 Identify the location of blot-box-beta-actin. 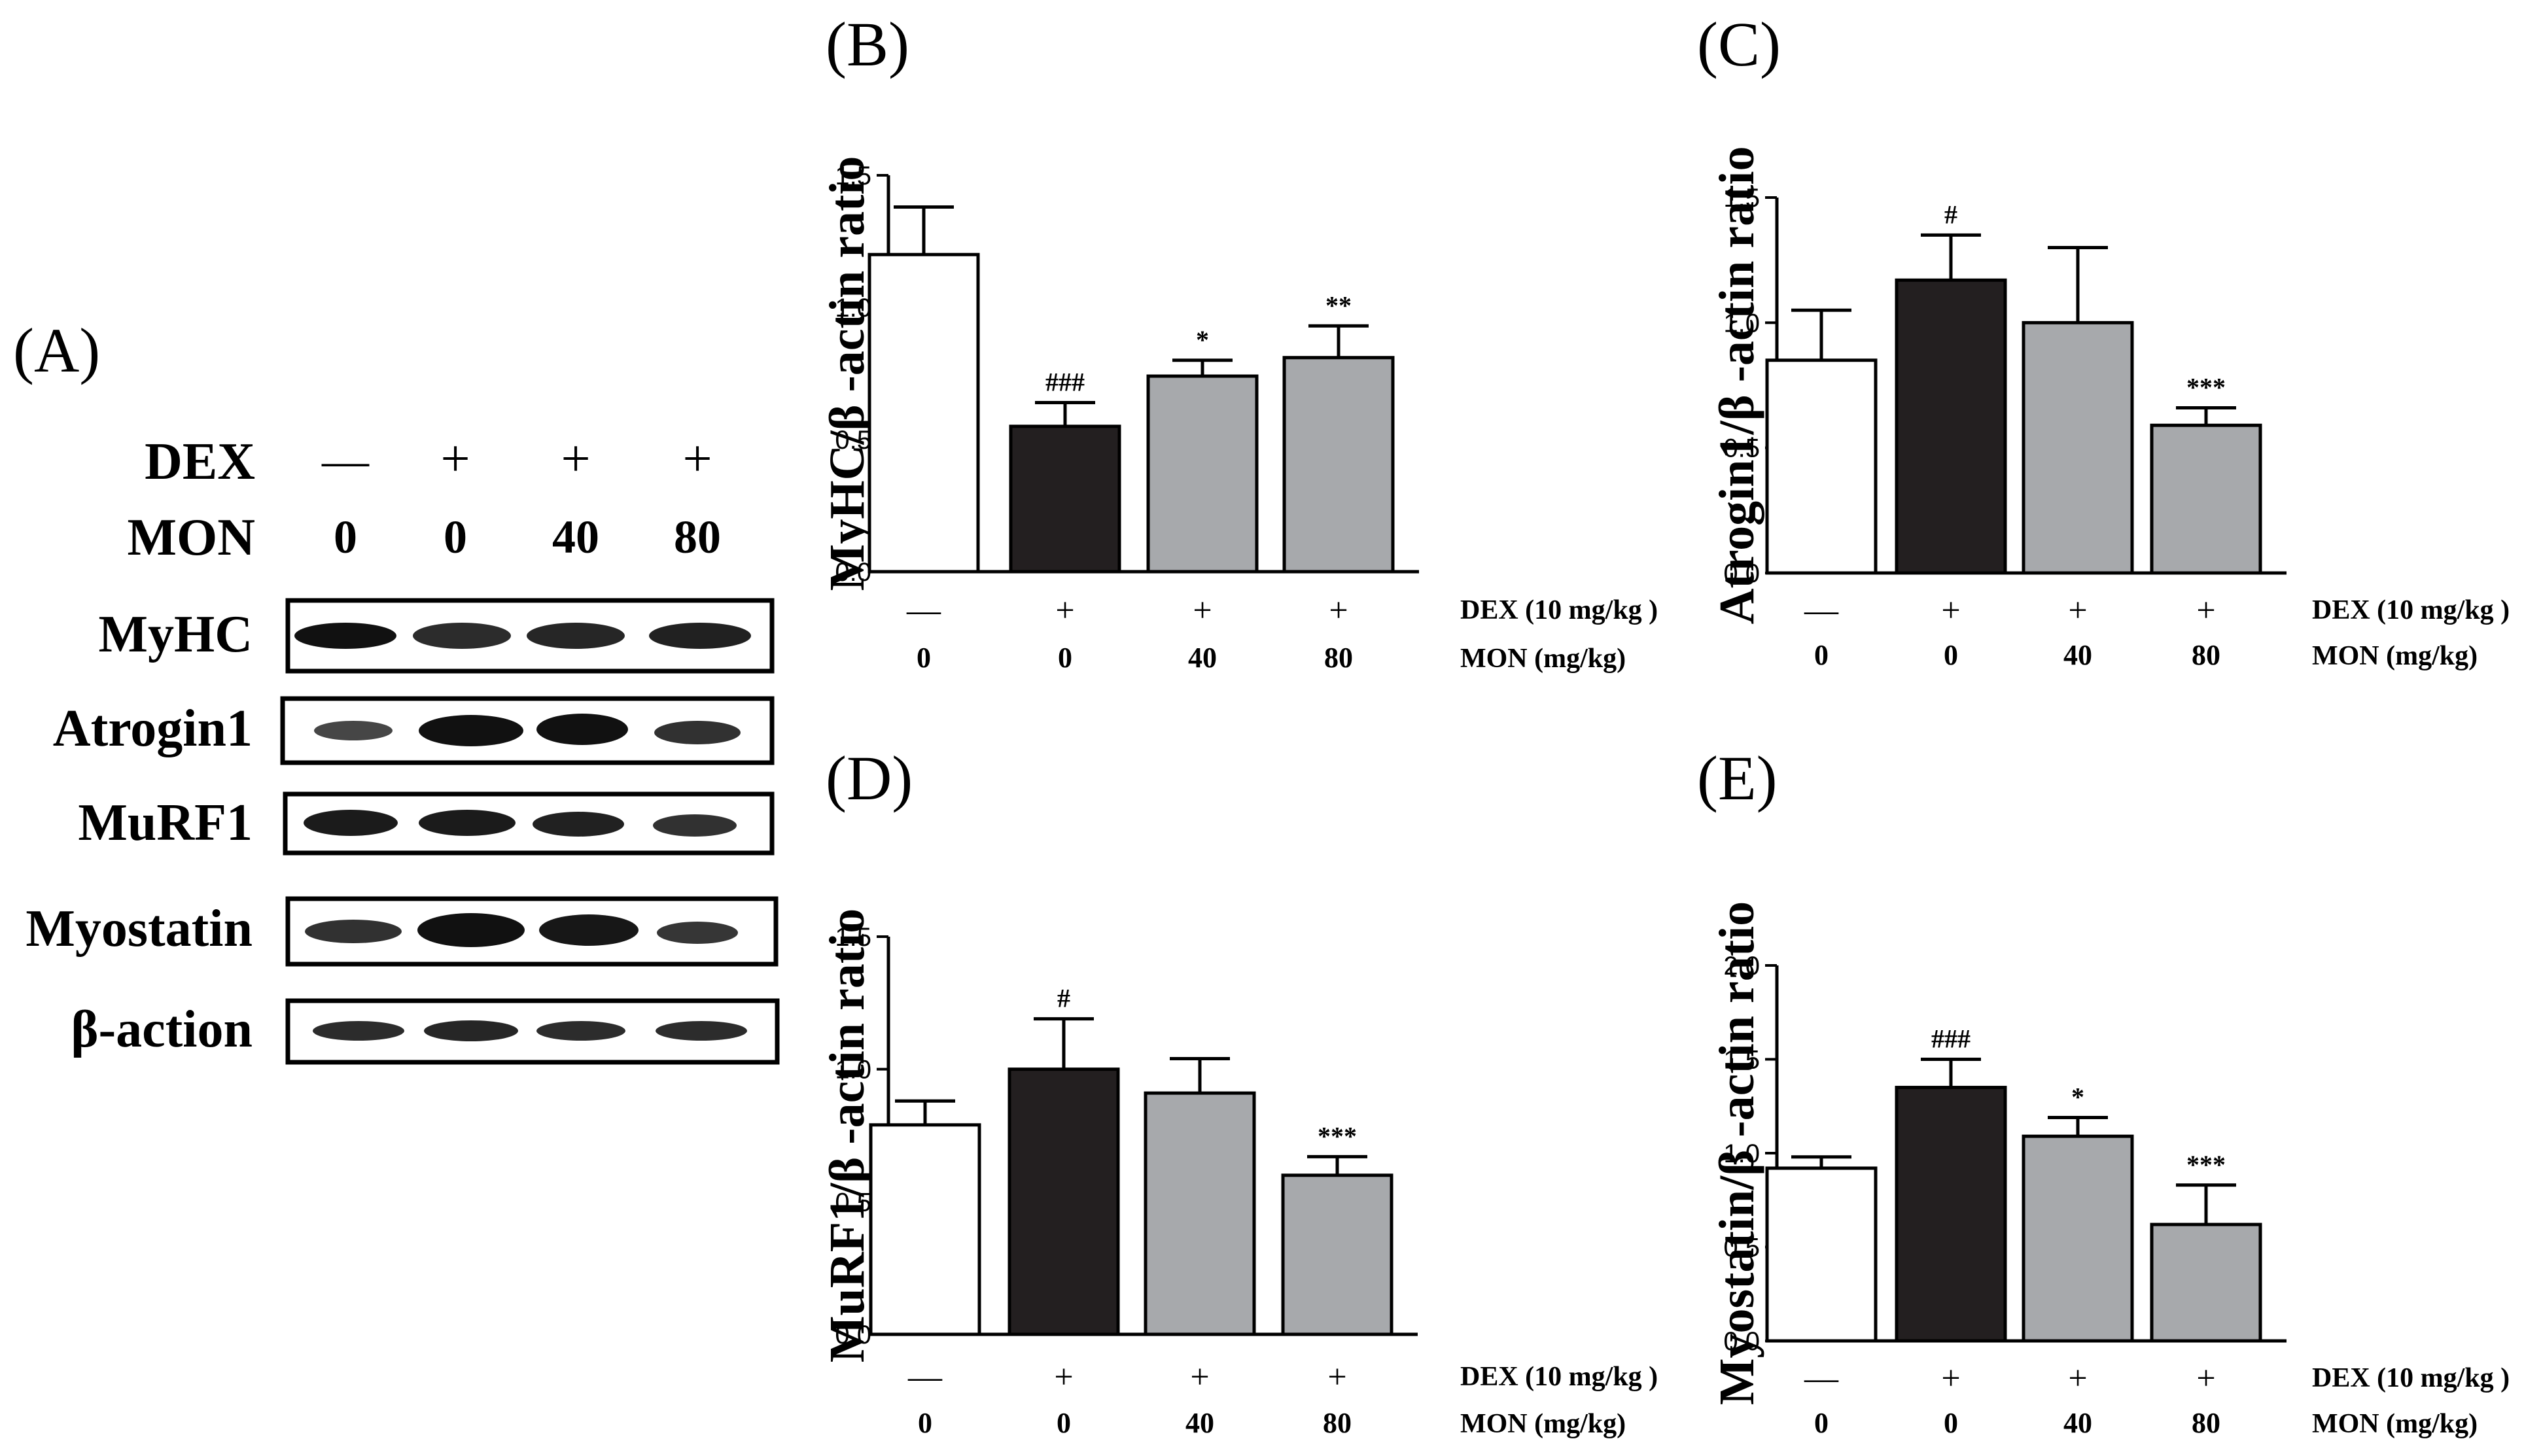
(532, 1031).